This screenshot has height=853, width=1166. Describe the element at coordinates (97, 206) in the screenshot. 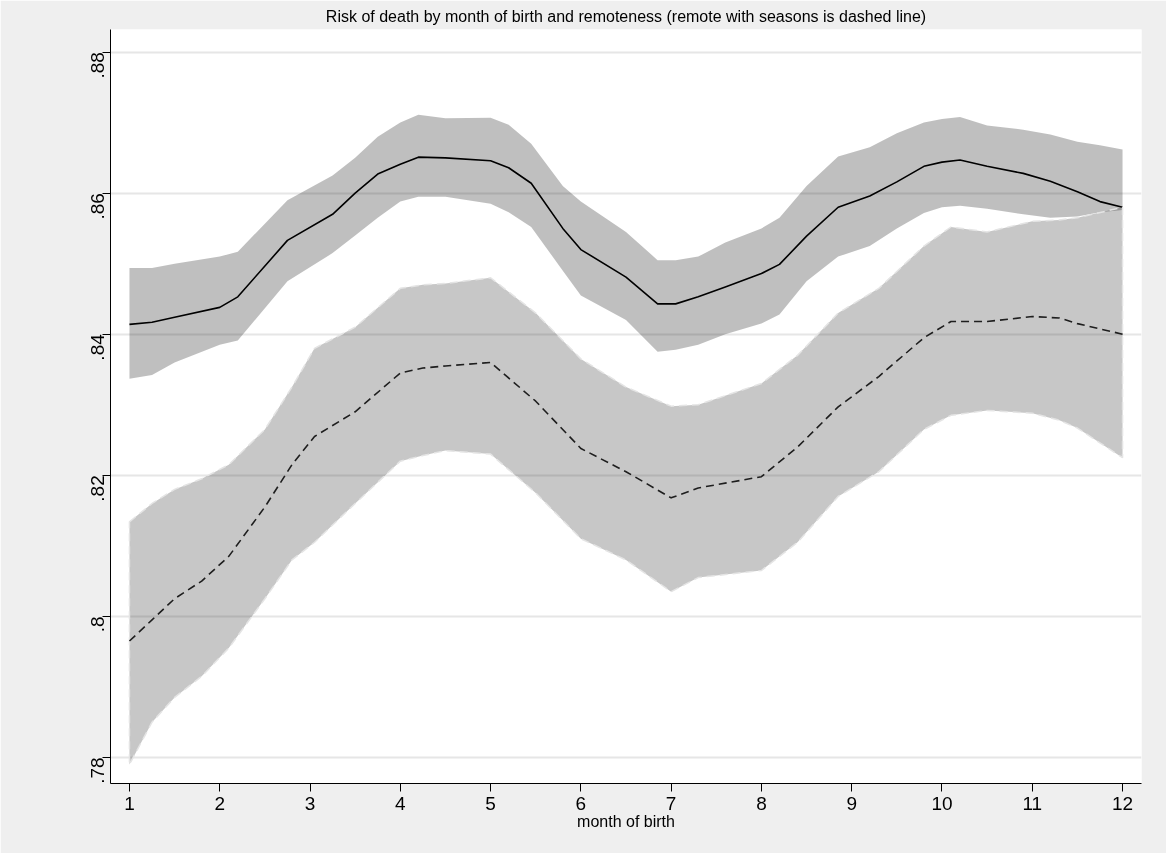

I see `y-tick-label: .86` at that location.